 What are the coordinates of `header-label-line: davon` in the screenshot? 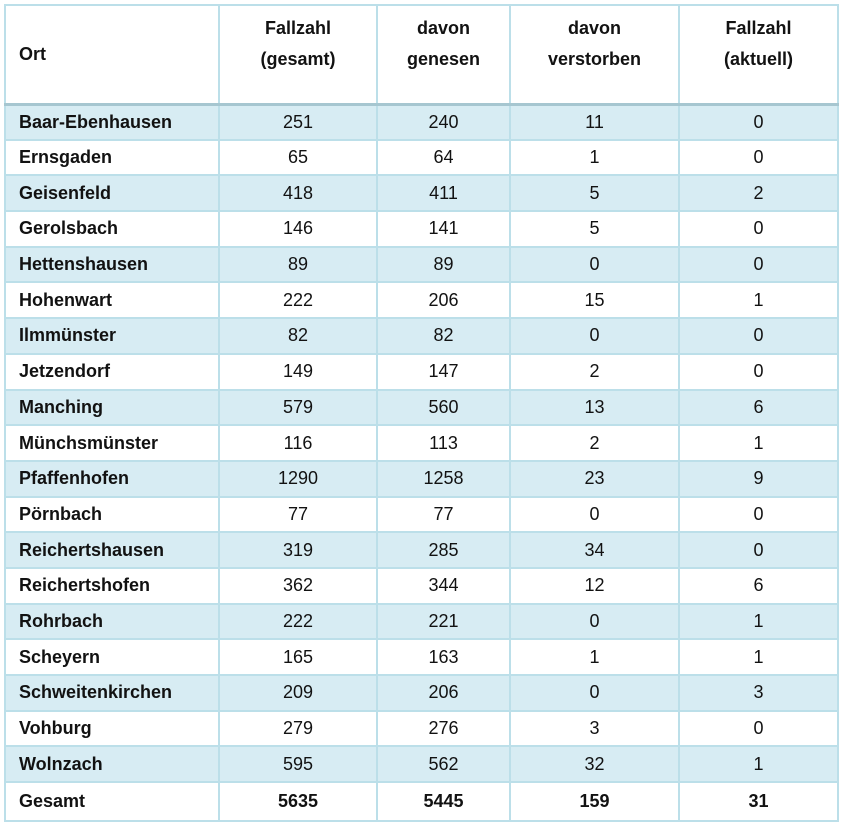 It's located at (594, 28).